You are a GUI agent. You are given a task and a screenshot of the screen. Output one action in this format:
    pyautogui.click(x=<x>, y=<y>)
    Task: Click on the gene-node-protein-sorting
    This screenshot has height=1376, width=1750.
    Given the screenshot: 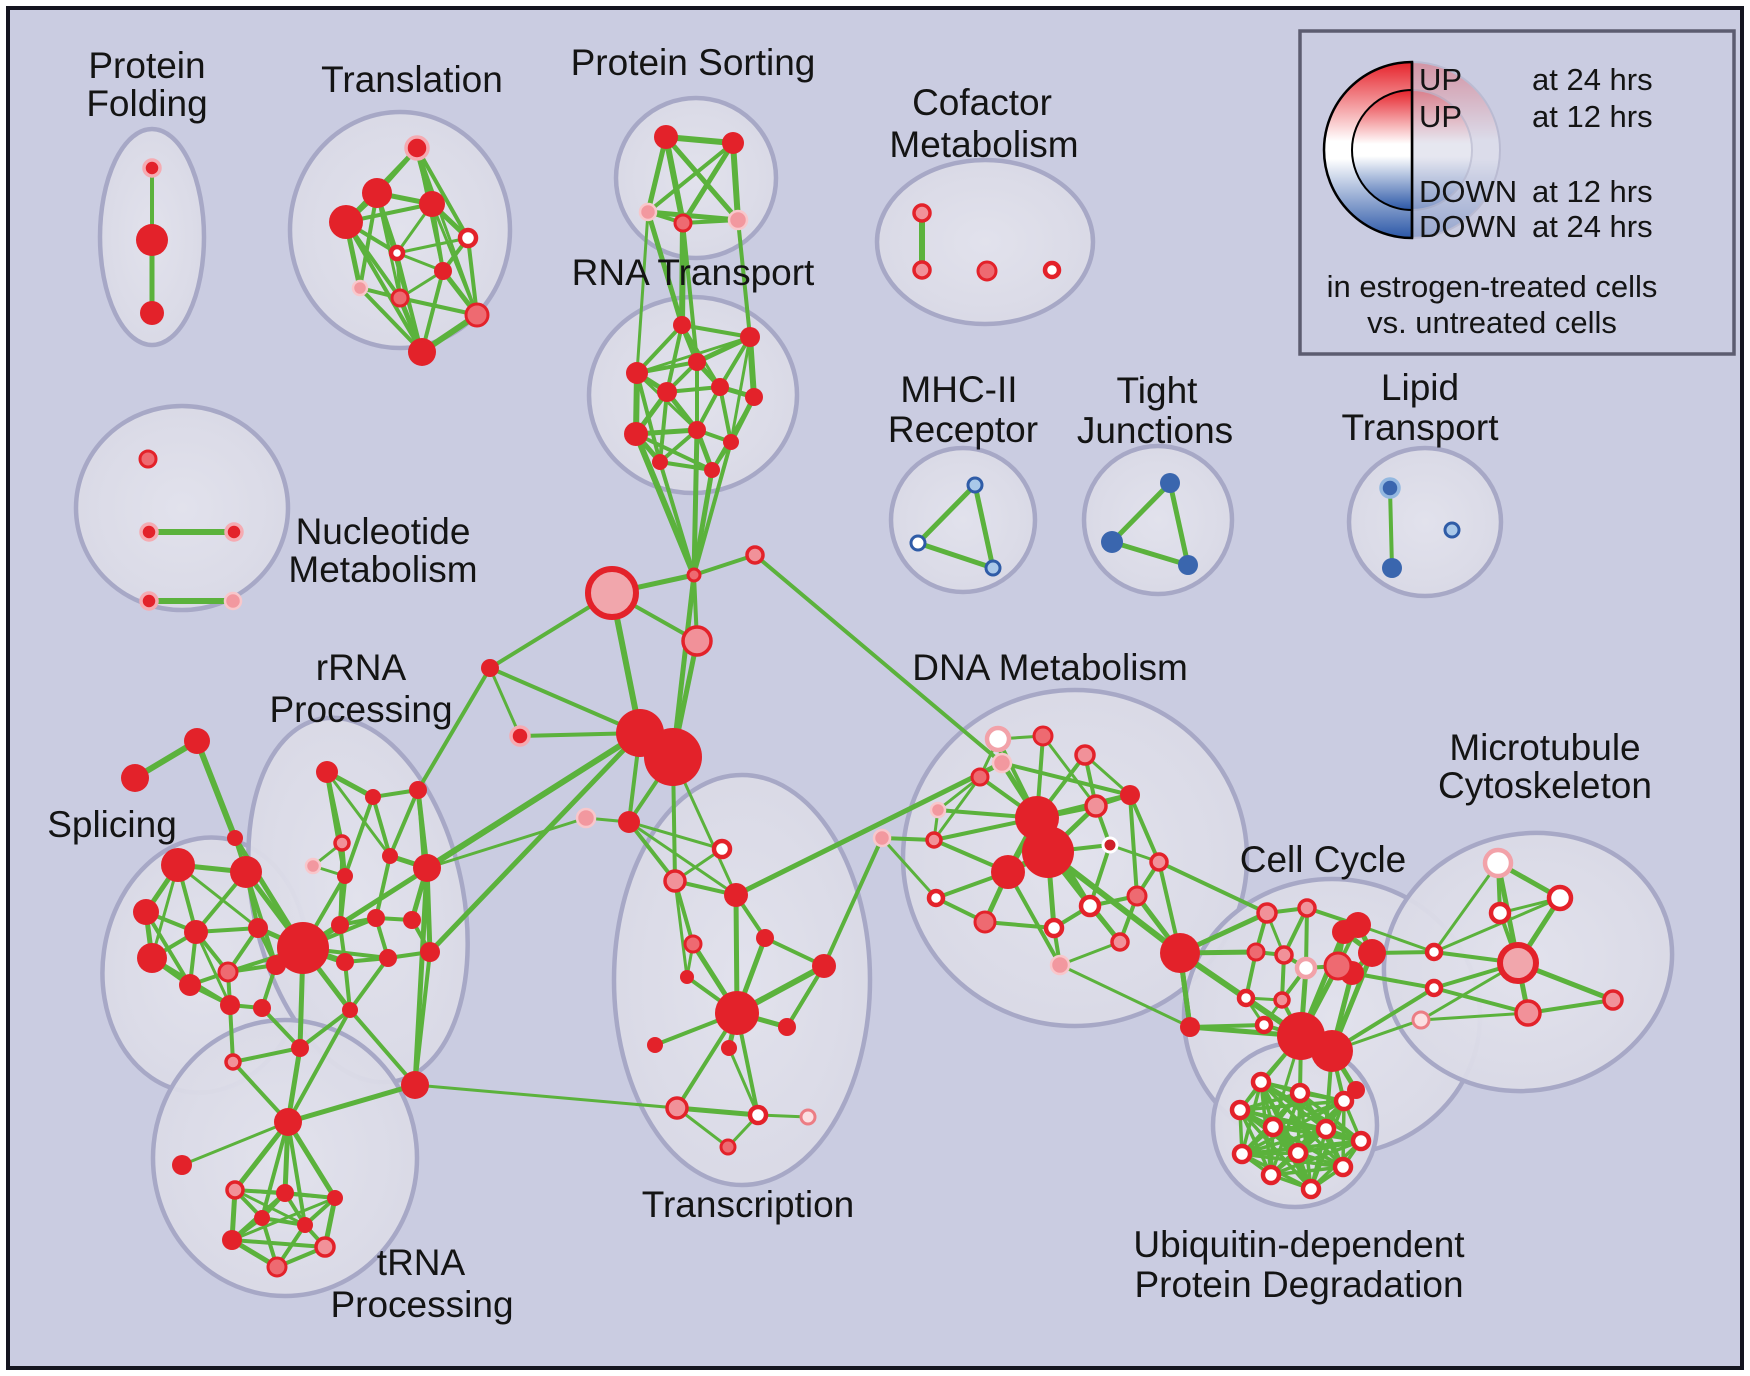 What is the action you would take?
    pyautogui.click(x=666, y=137)
    